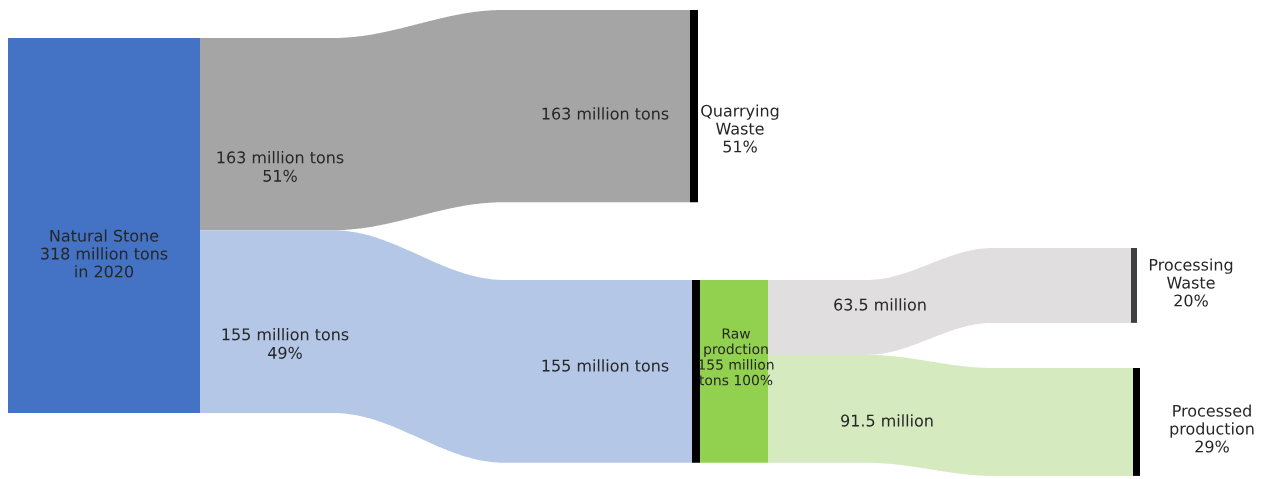 Image resolution: width=1276 pixels, height=479 pixels. I want to click on data-label: 163 million tons, so click(605, 113).